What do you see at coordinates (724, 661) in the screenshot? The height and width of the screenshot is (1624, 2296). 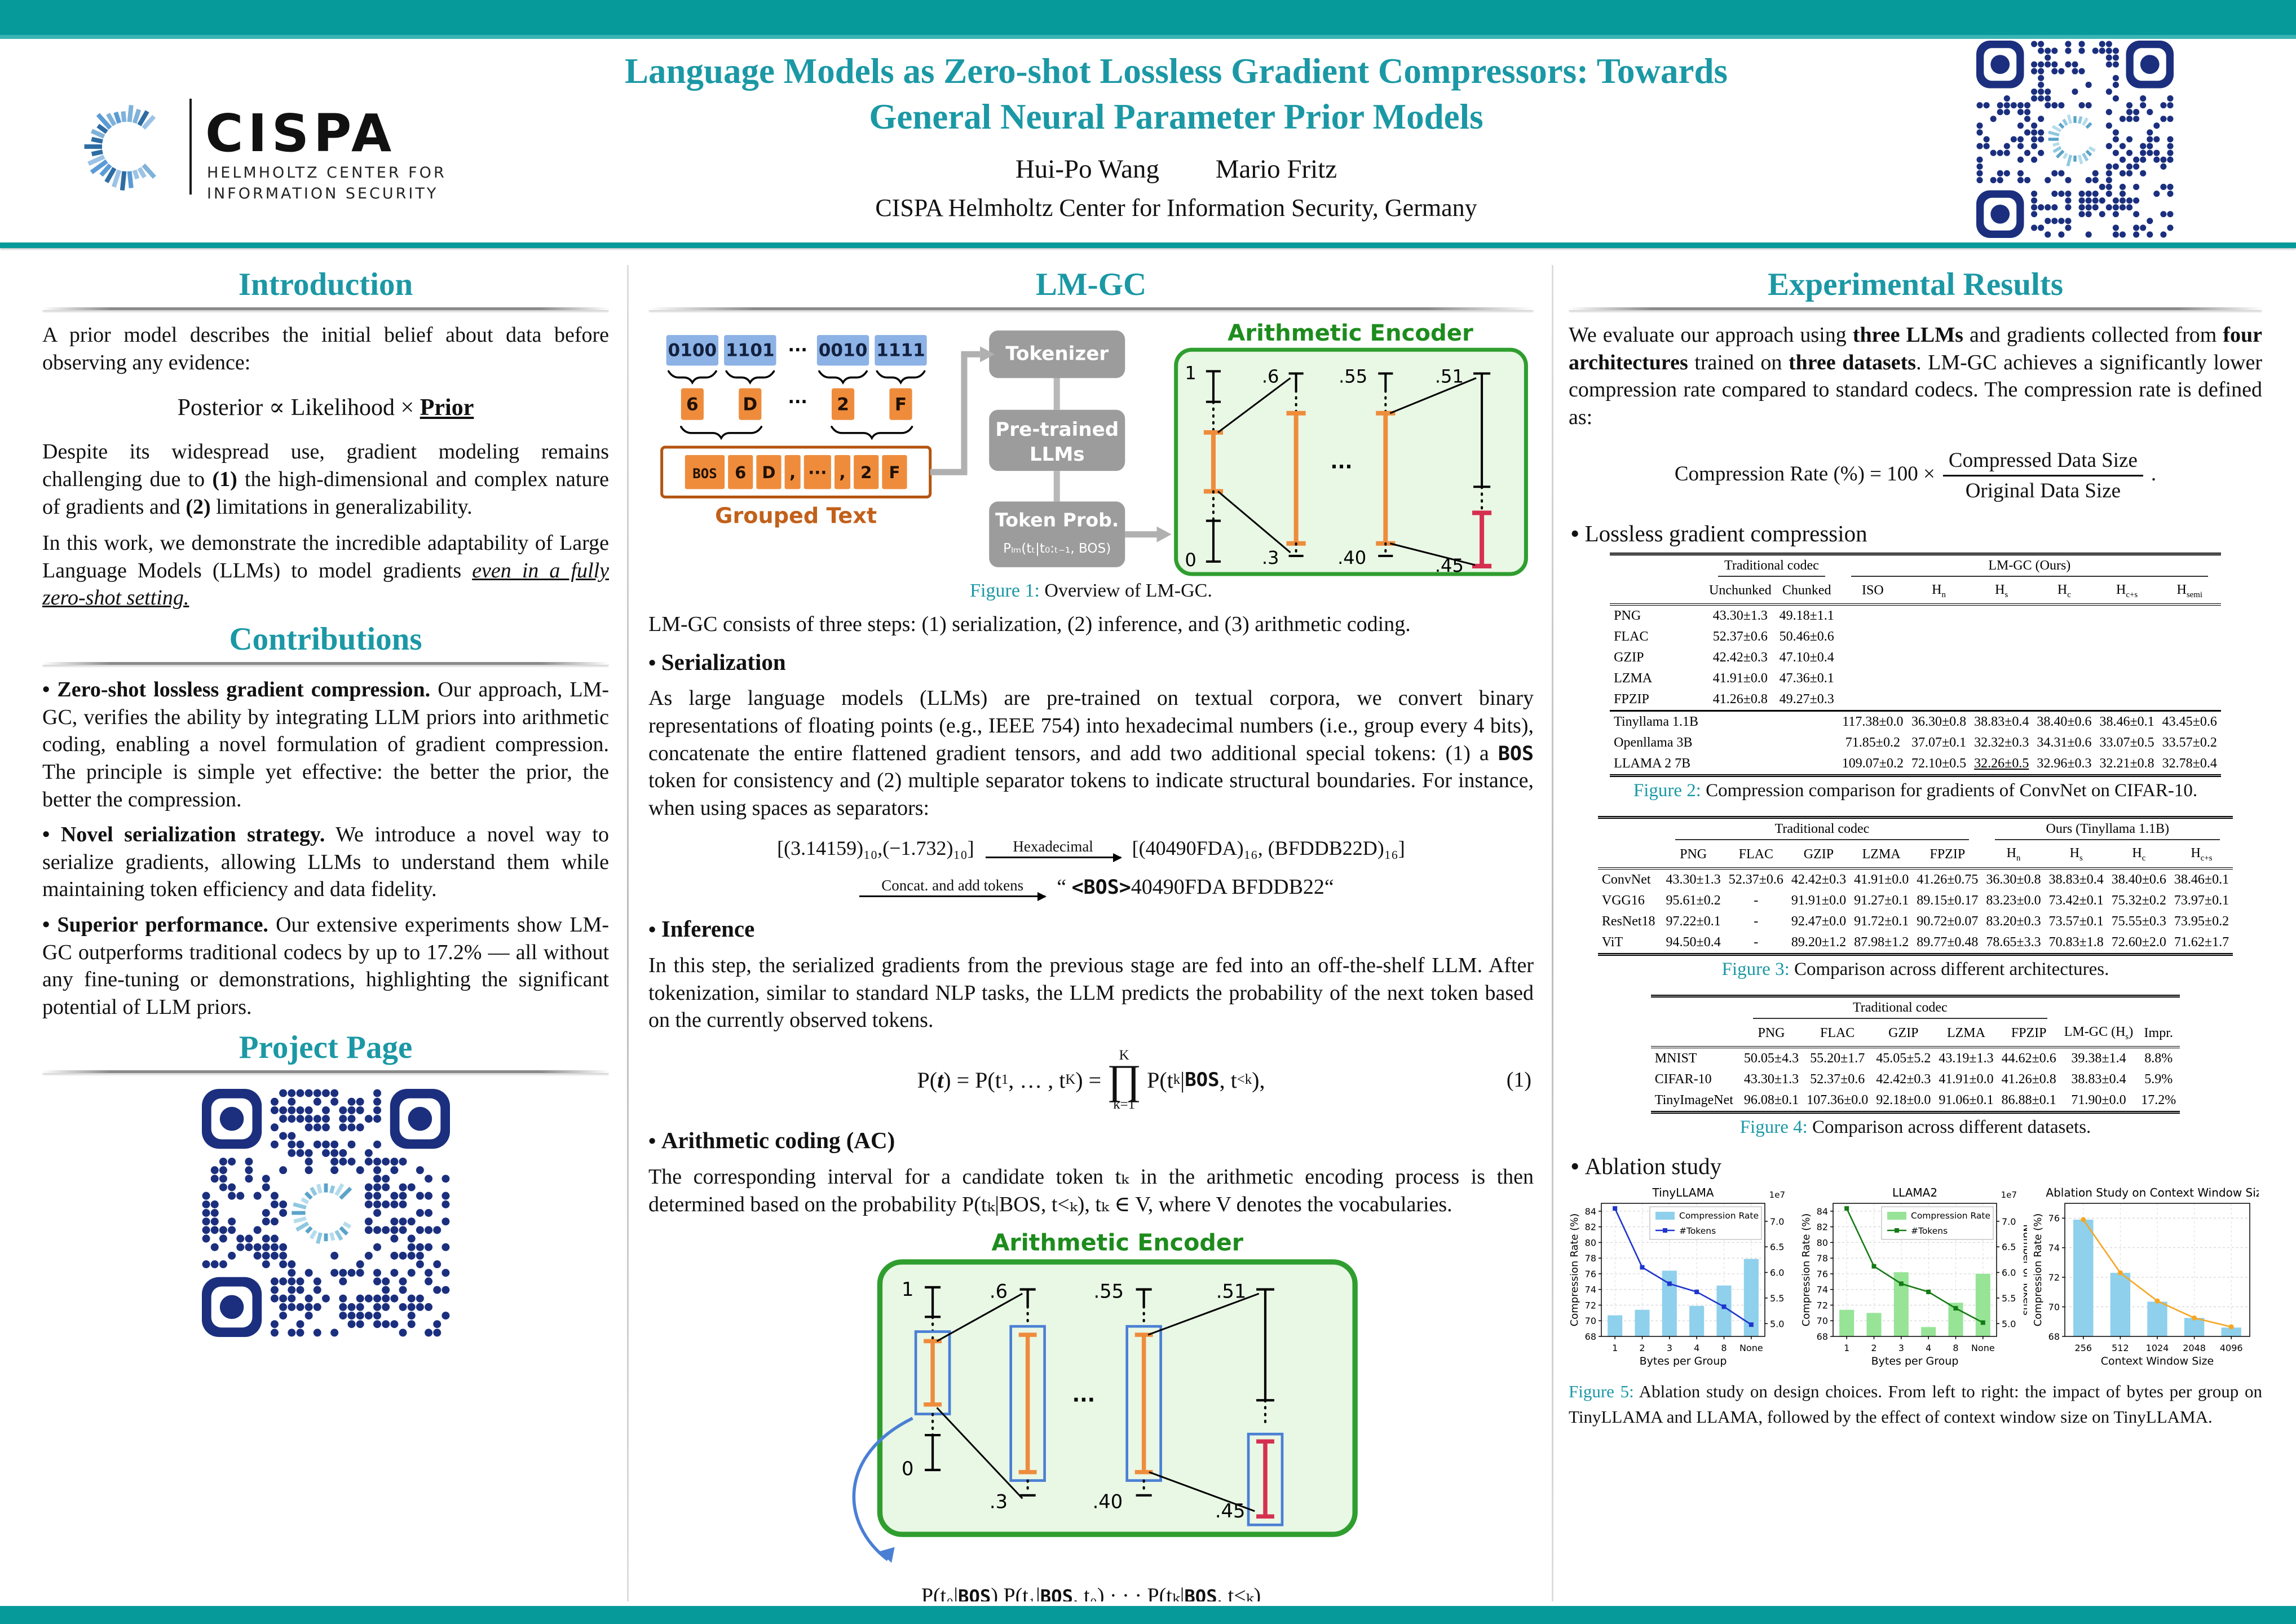 I see `serialization-heading-text: Serialization` at bounding box center [724, 661].